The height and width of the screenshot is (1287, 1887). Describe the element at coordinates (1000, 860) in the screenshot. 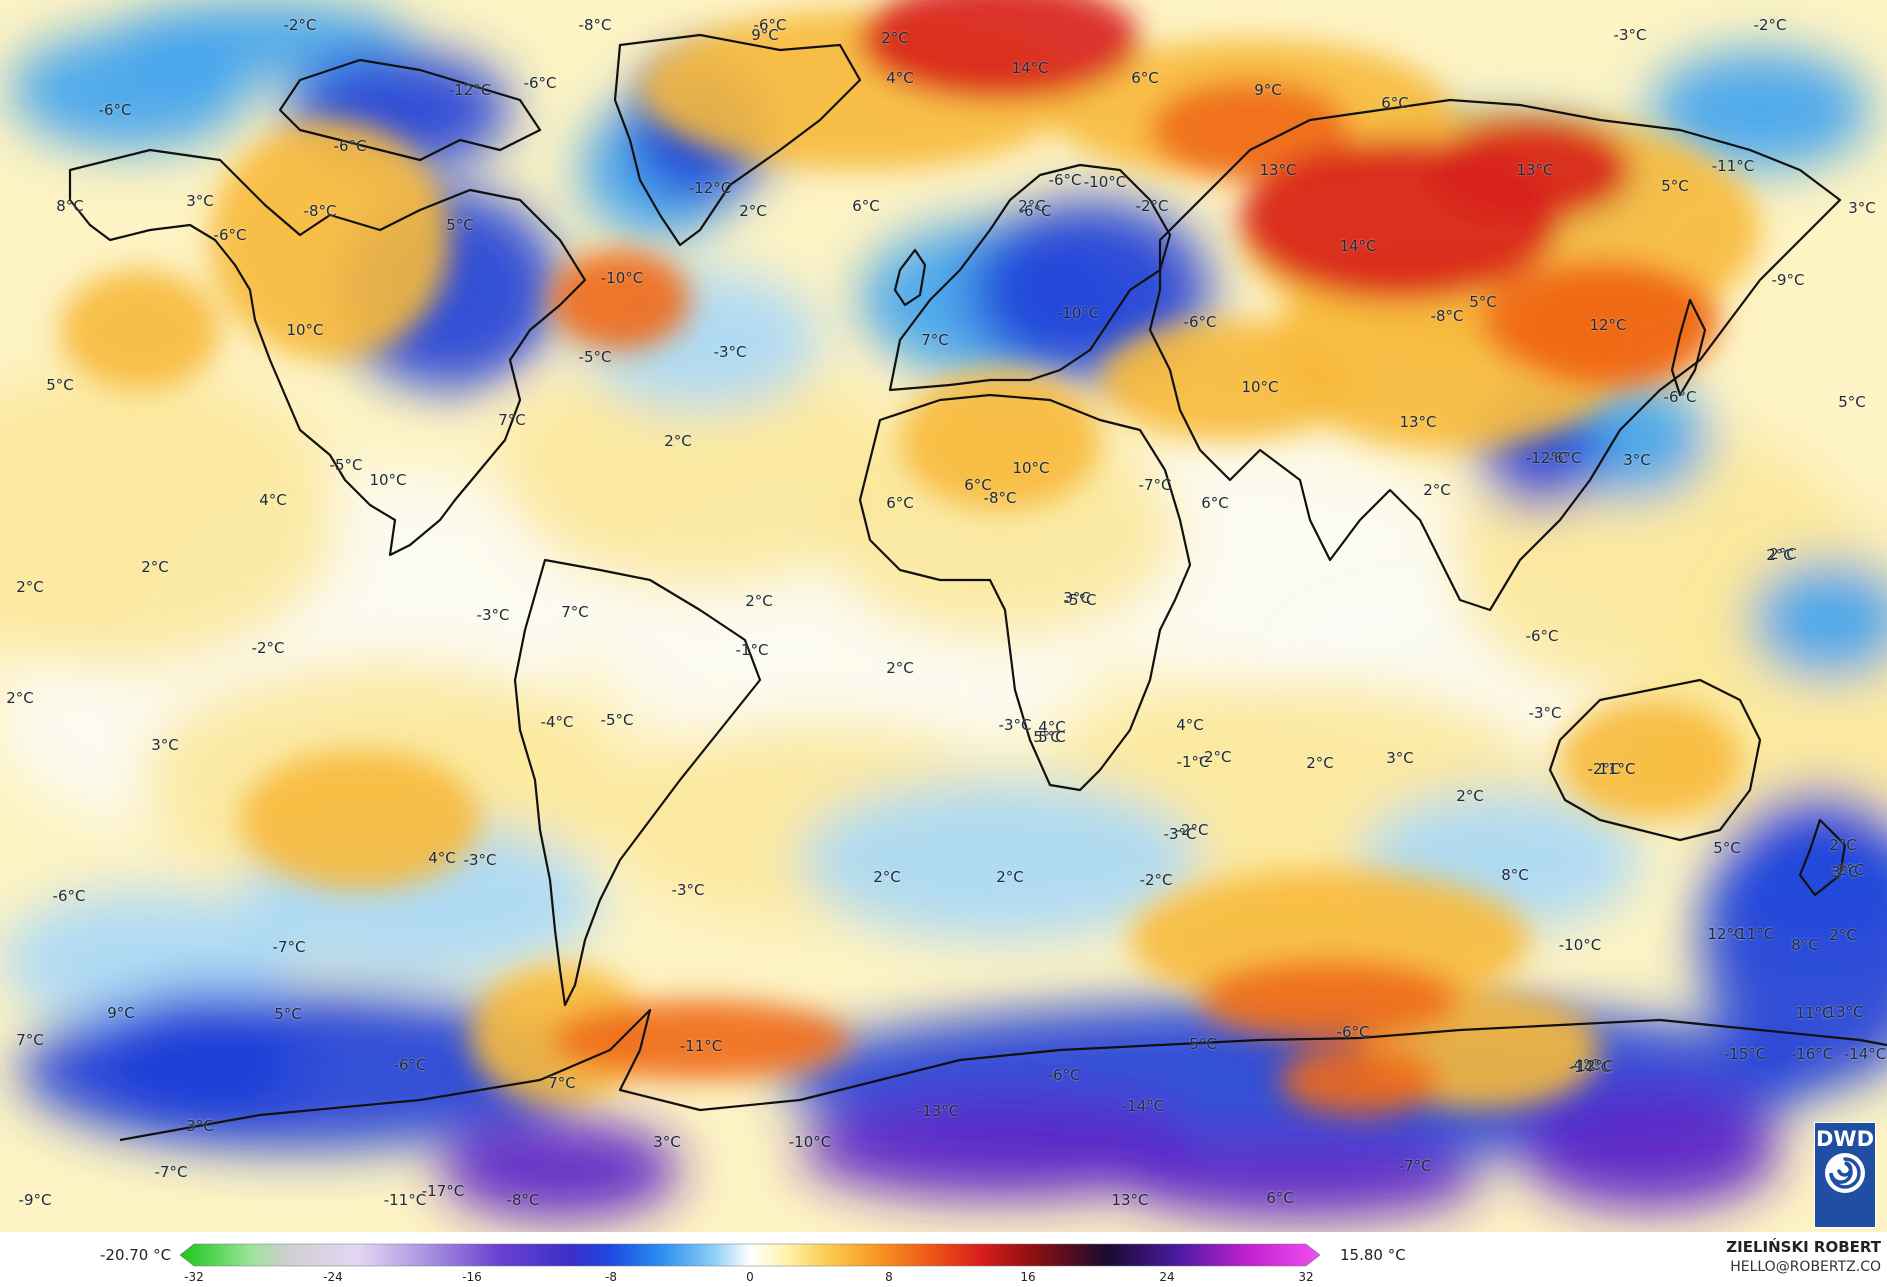

I see `field-cool-area` at that location.